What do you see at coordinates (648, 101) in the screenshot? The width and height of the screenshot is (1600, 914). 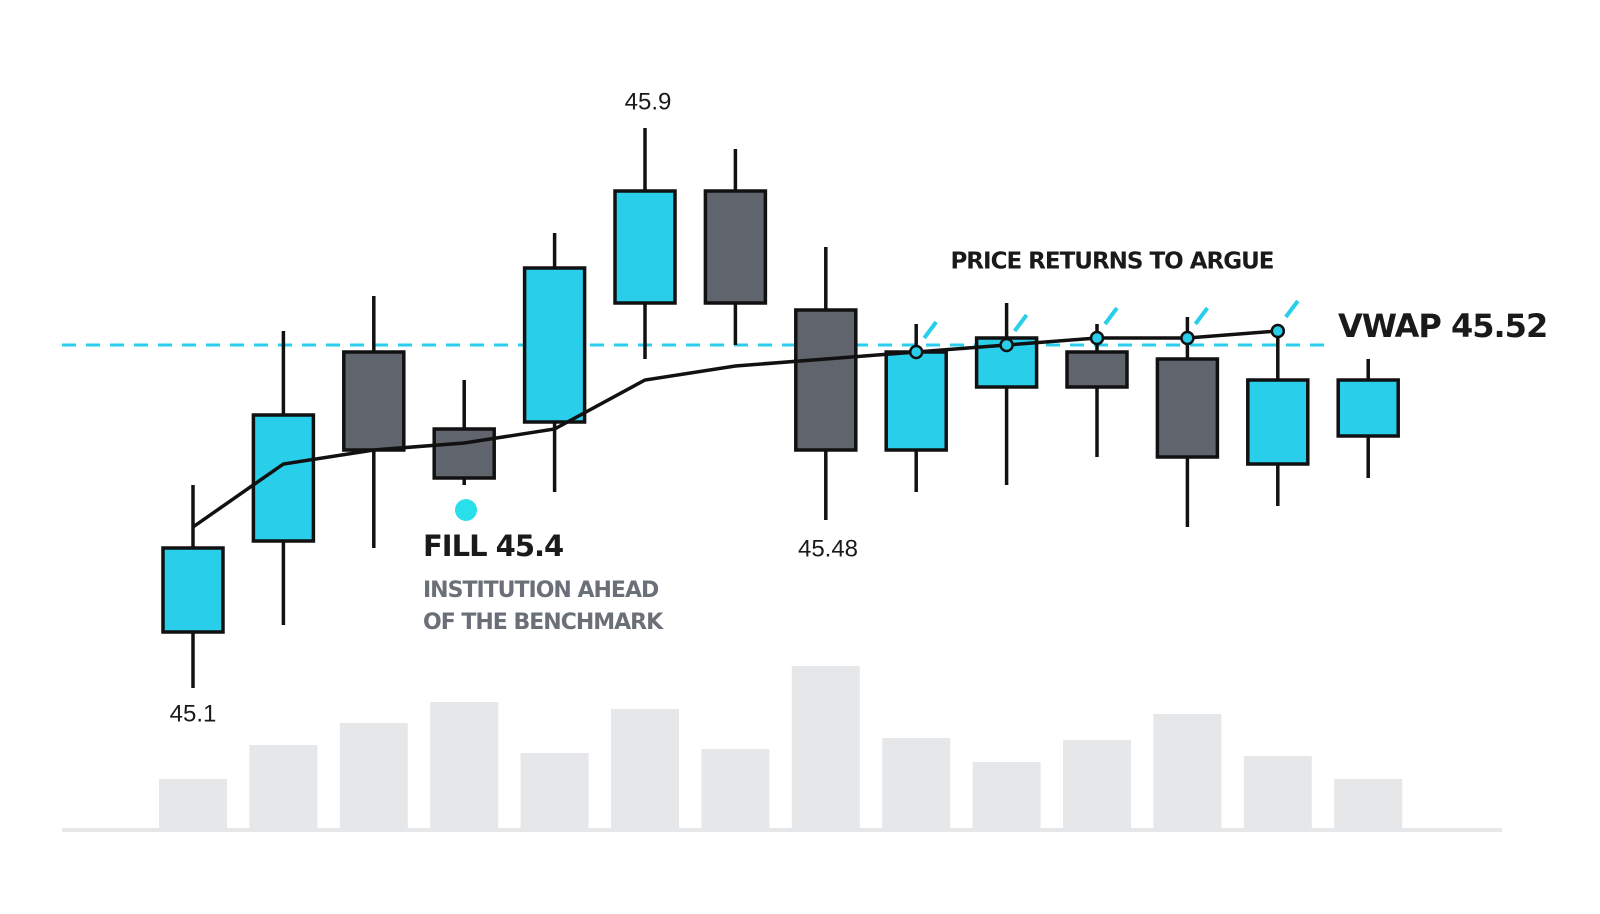 I see `high-label: 45.9` at bounding box center [648, 101].